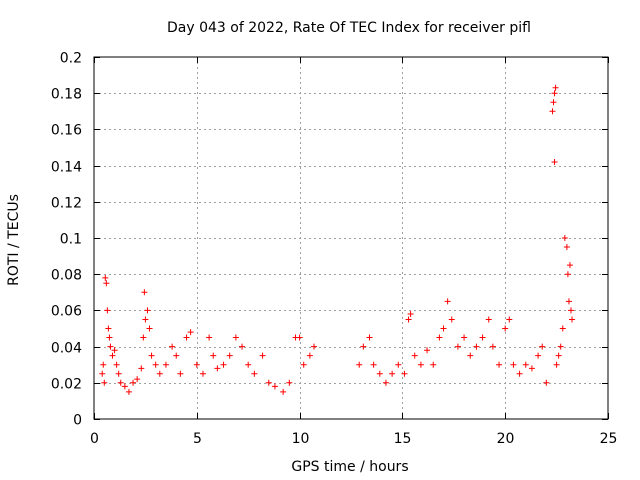 The width and height of the screenshot is (640, 480). Describe the element at coordinates (71, 59) in the screenshot. I see `y-tick-label: 0.2` at that location.